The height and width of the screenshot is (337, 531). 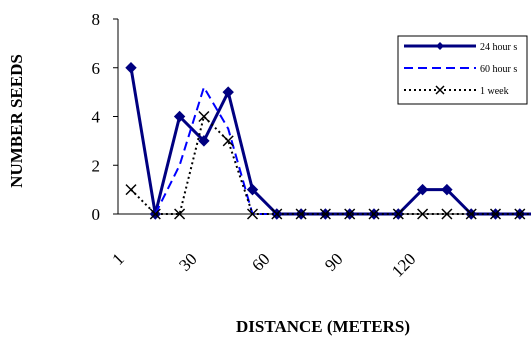 What do you see at coordinates (498, 47) in the screenshot?
I see `legend-label: 24 hour s` at bounding box center [498, 47].